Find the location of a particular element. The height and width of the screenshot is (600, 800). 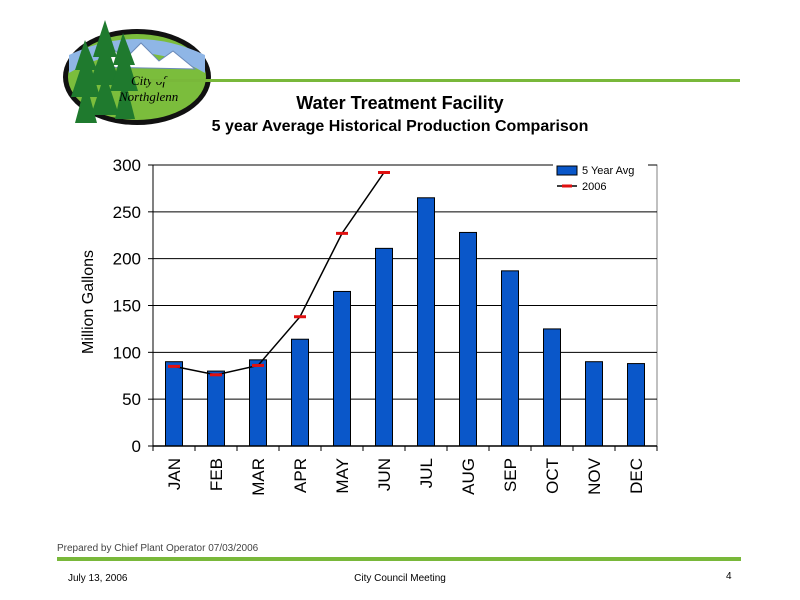

x-tick-label-feb: FEB is located at coordinates (216, 474).